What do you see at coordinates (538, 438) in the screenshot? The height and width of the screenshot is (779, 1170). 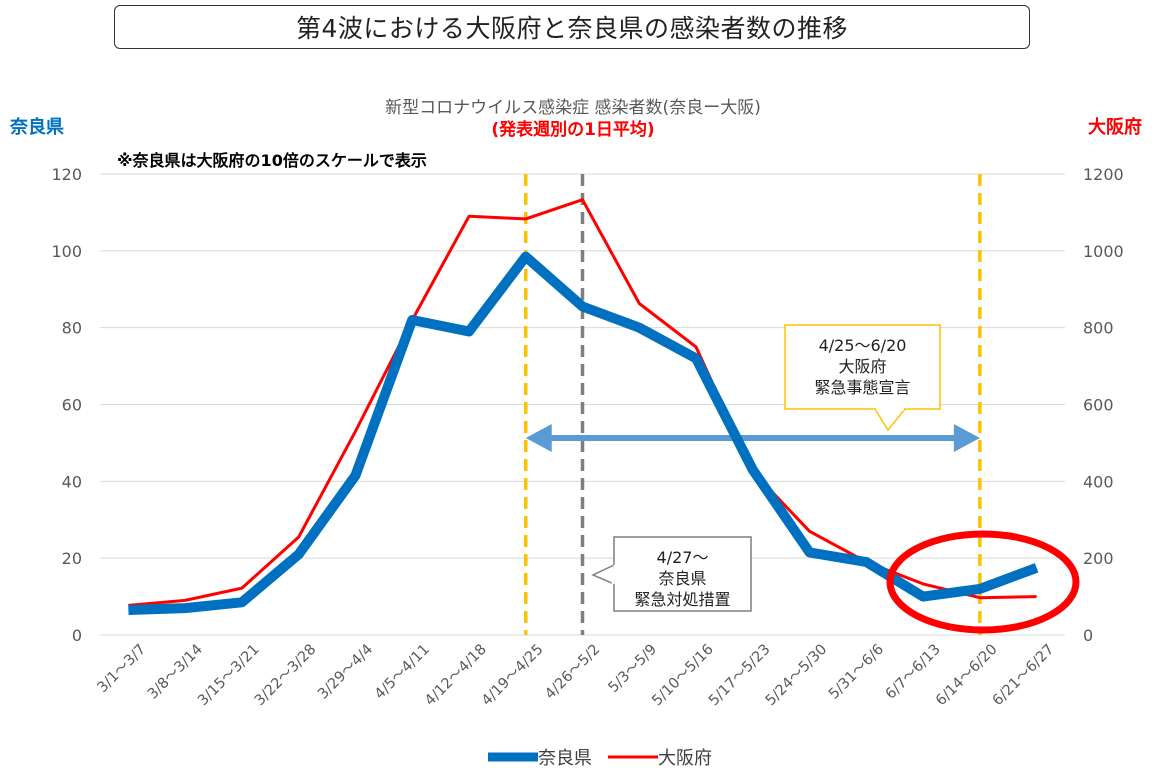 I see `range-arrow-head-left` at bounding box center [538, 438].